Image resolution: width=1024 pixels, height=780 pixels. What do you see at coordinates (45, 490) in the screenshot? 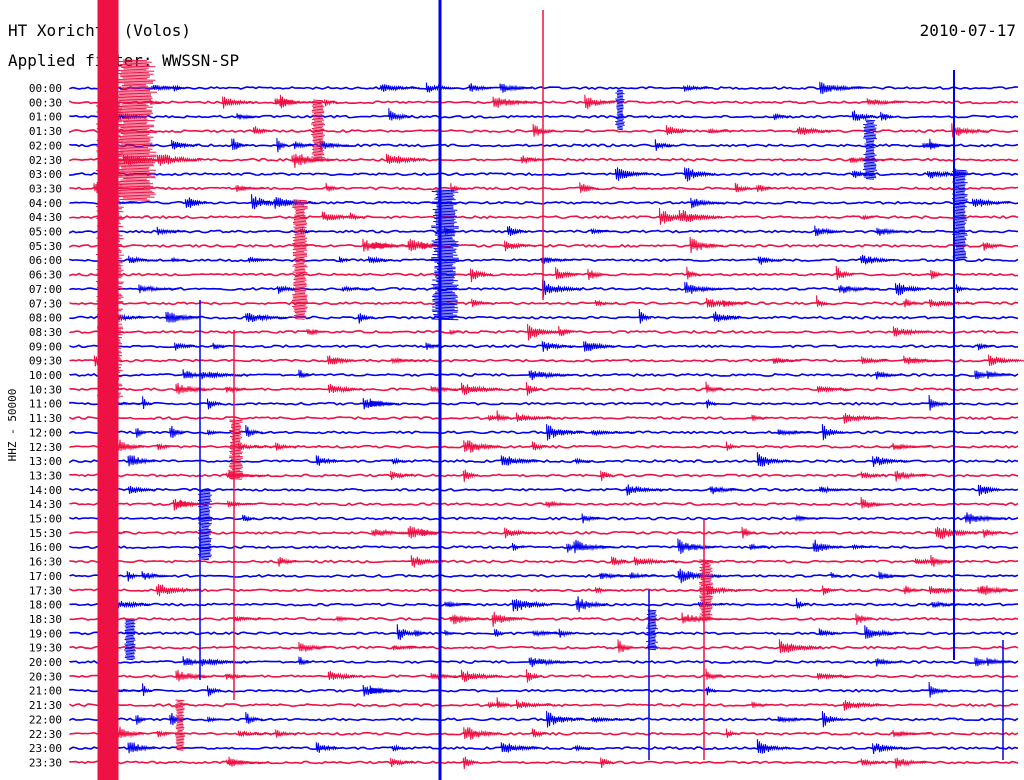
I see `tick-label: 14:00` at bounding box center [45, 490].